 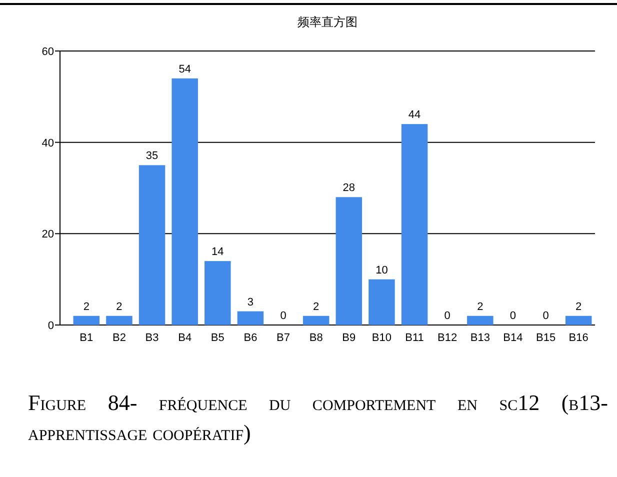 What do you see at coordinates (480, 338) in the screenshot?
I see `x-tick-label: B13` at bounding box center [480, 338].